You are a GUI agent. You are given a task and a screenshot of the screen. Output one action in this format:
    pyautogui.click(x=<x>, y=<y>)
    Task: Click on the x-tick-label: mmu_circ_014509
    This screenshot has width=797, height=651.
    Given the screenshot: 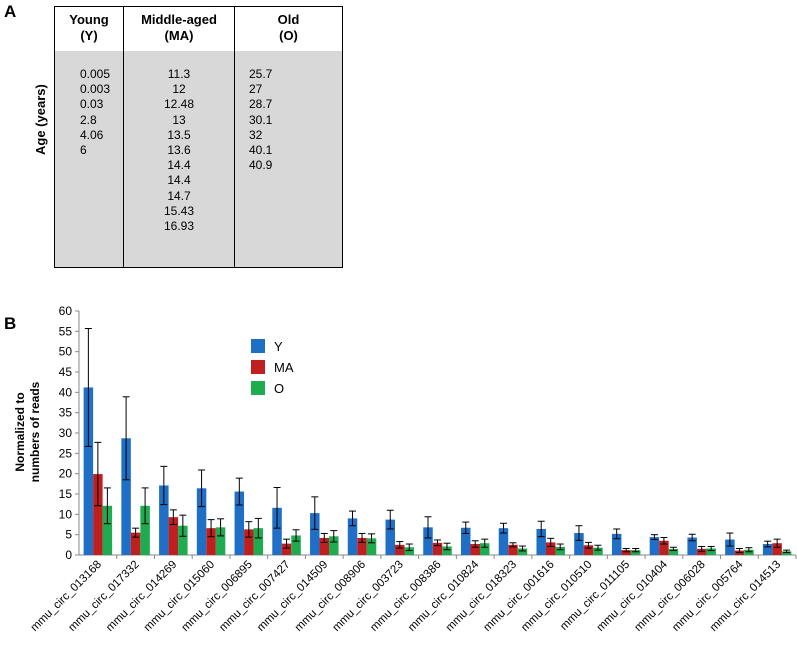 What is the action you would take?
    pyautogui.click(x=292, y=596)
    